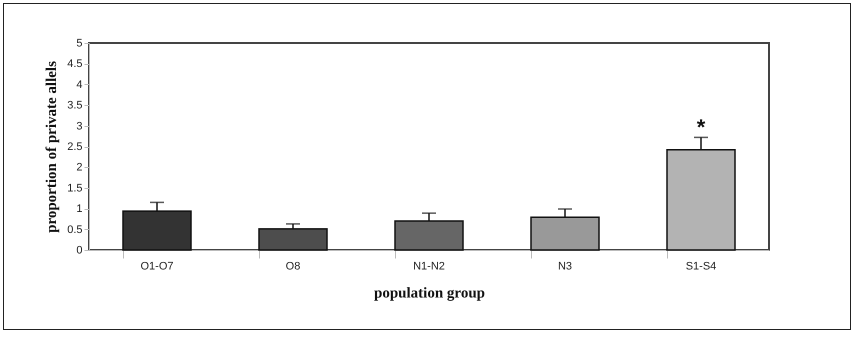 This screenshot has height=337, width=858. Describe the element at coordinates (74, 188) in the screenshot. I see `y-tick-label: 1.5` at that location.